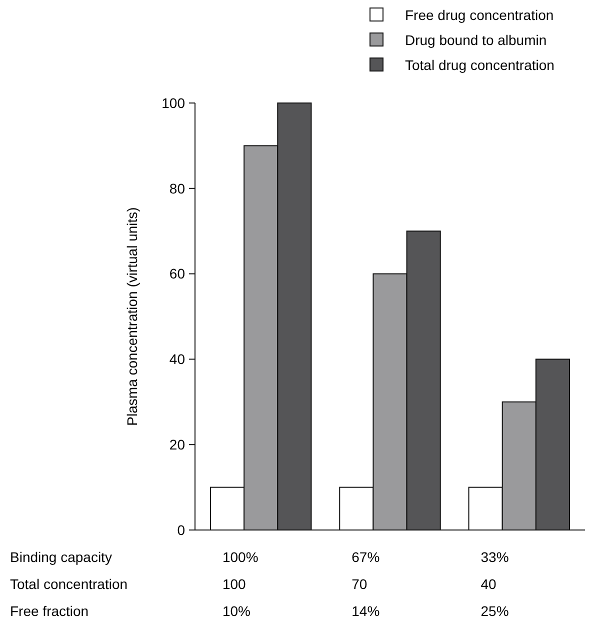 Image resolution: width=598 pixels, height=626 pixels. I want to click on text: 10%, so click(236, 610).